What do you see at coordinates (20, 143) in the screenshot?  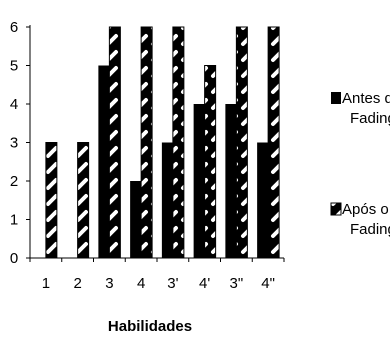 I see `y-axis: 0 1 2 3 4 5 6` at bounding box center [20, 143].